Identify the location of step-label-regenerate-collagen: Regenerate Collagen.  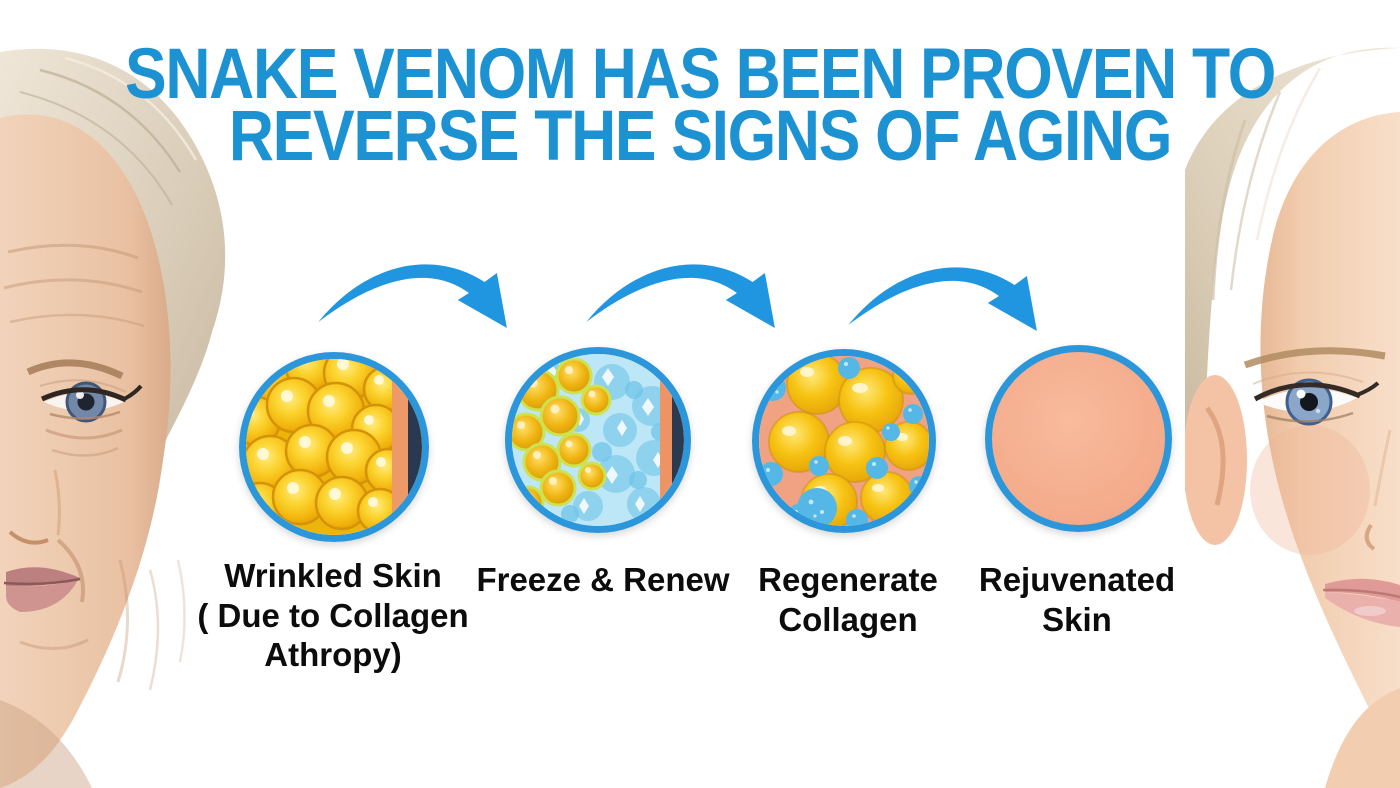
(848, 599).